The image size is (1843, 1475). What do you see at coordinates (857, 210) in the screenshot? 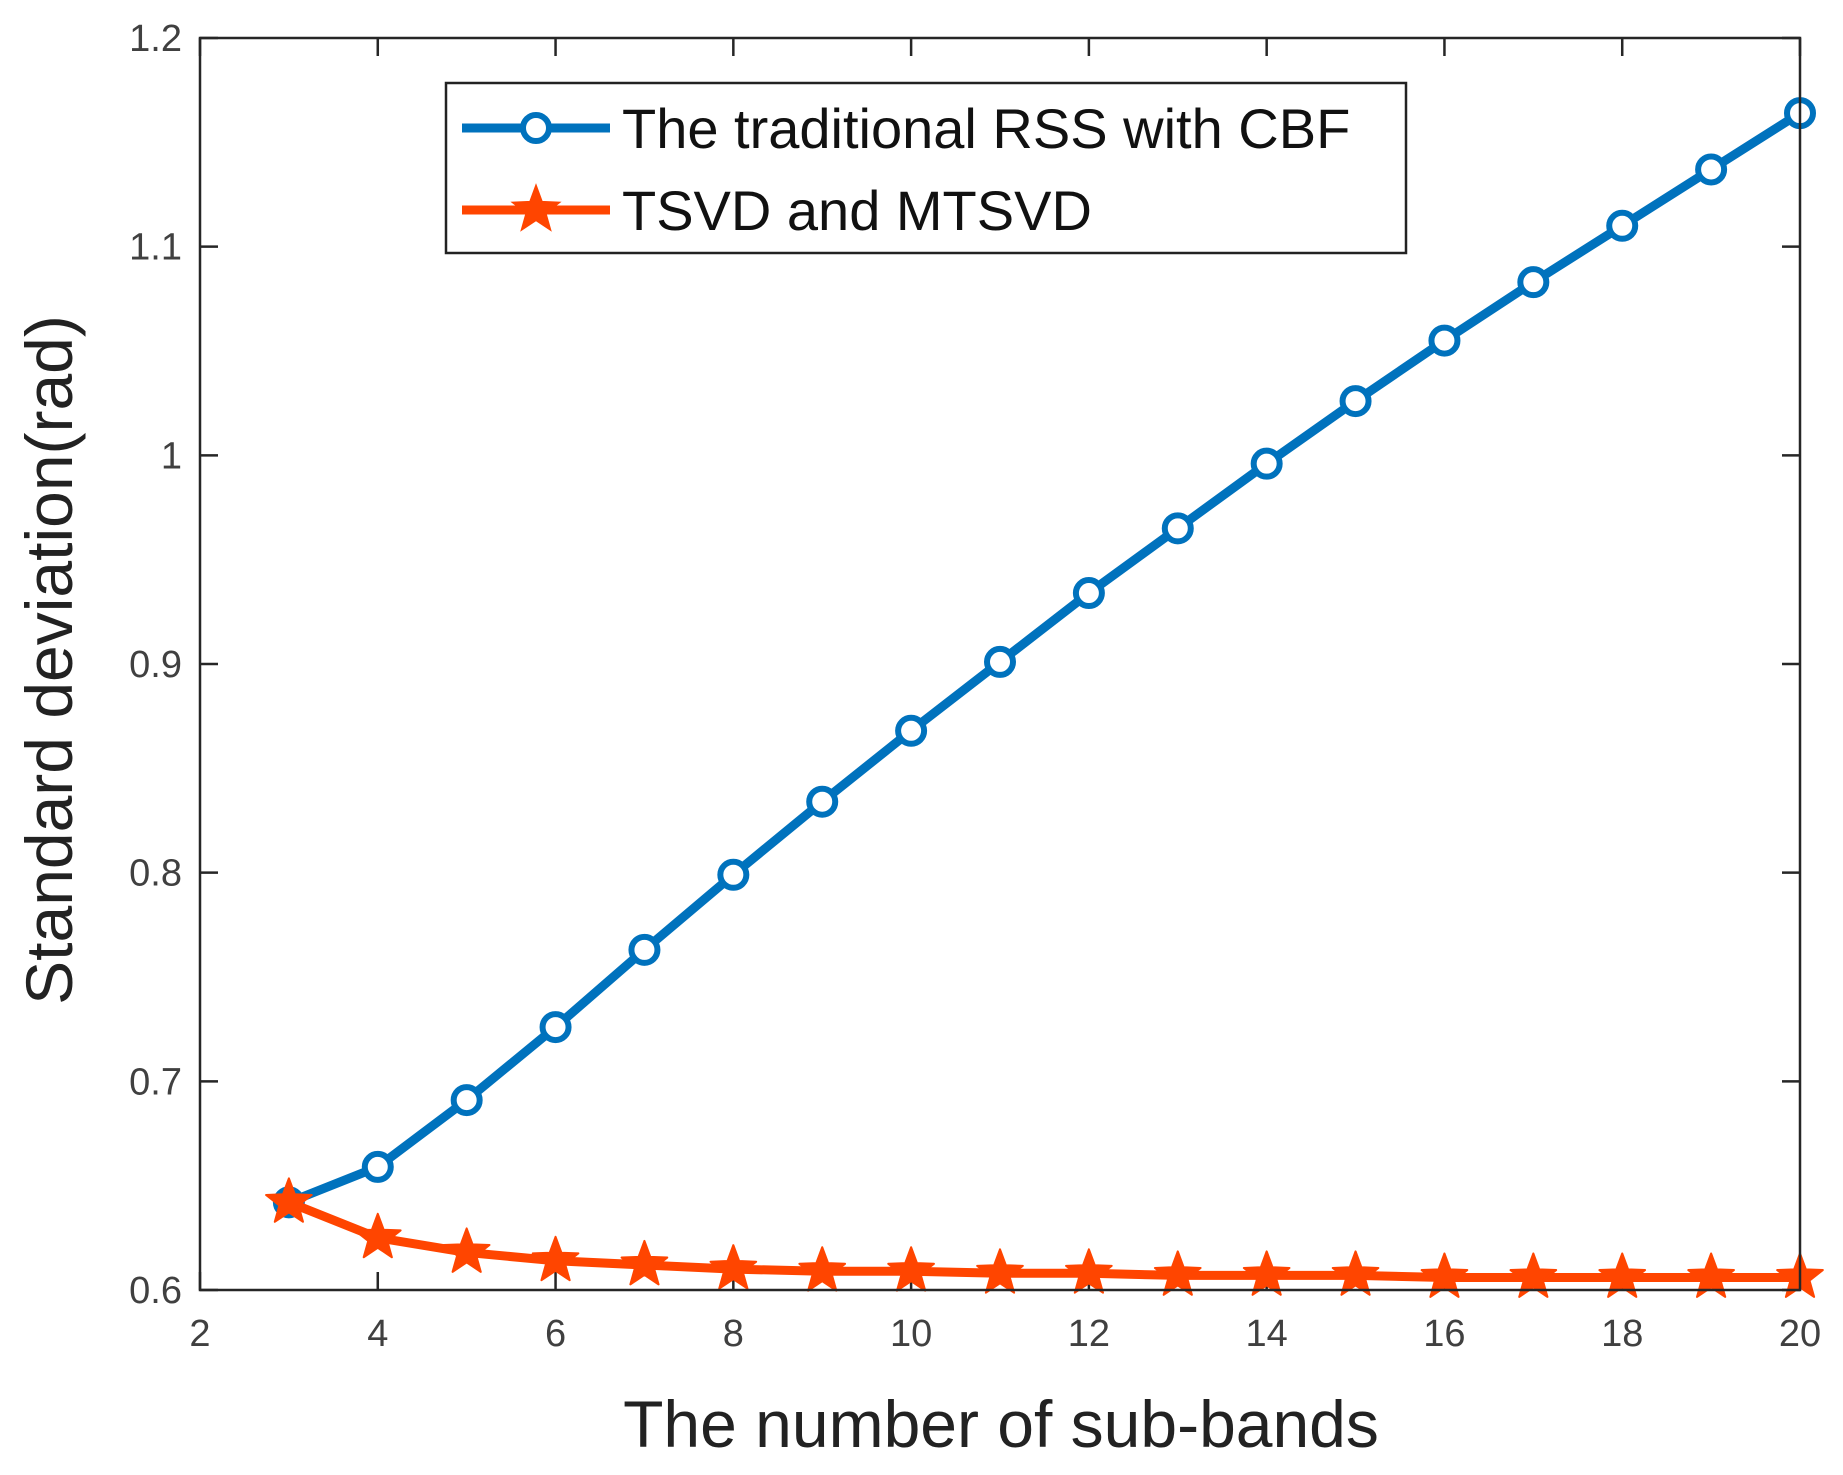
I see `legend-label-tsvd-mtsvd: TSVD and MTSVD` at bounding box center [857, 210].